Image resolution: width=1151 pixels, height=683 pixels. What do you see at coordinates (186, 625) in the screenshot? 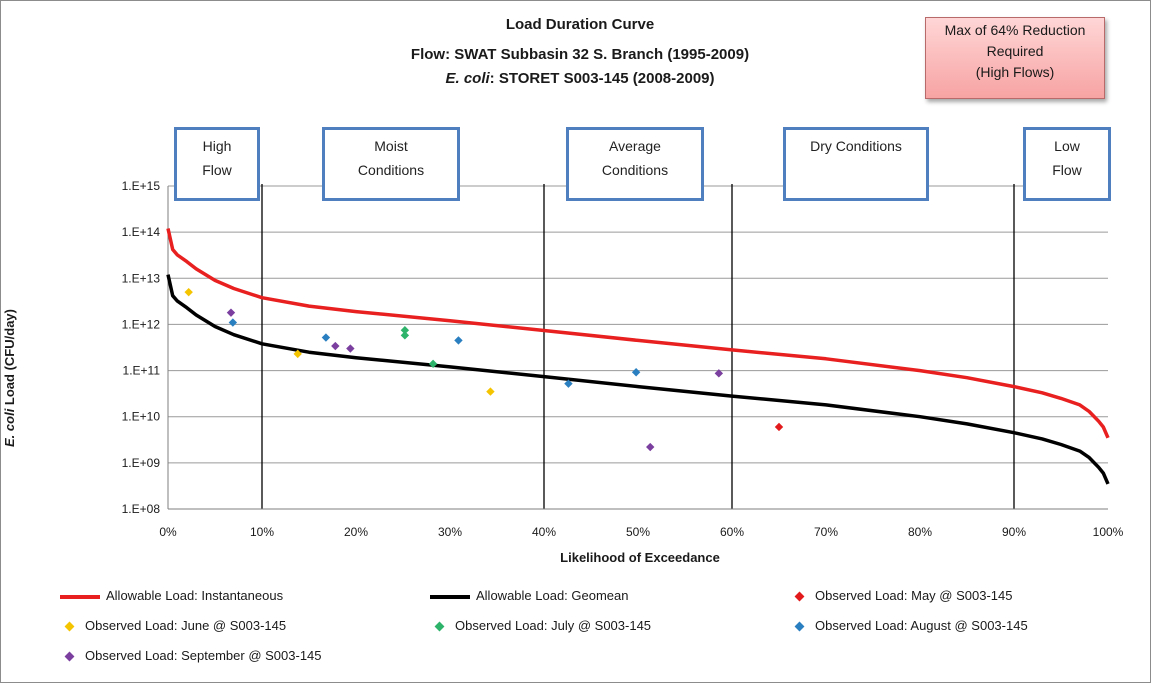
I see `legend-label-june: Observed Load: June @ S003-145` at bounding box center [186, 625].